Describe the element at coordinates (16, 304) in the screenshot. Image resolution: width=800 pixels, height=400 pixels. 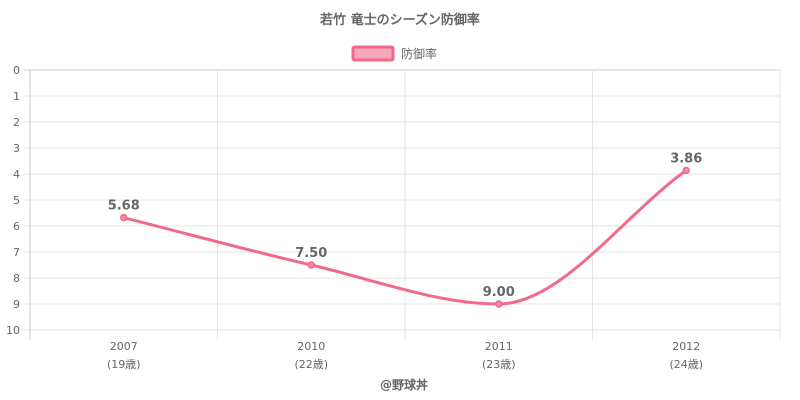
I see `y-tick-label: 9` at that location.